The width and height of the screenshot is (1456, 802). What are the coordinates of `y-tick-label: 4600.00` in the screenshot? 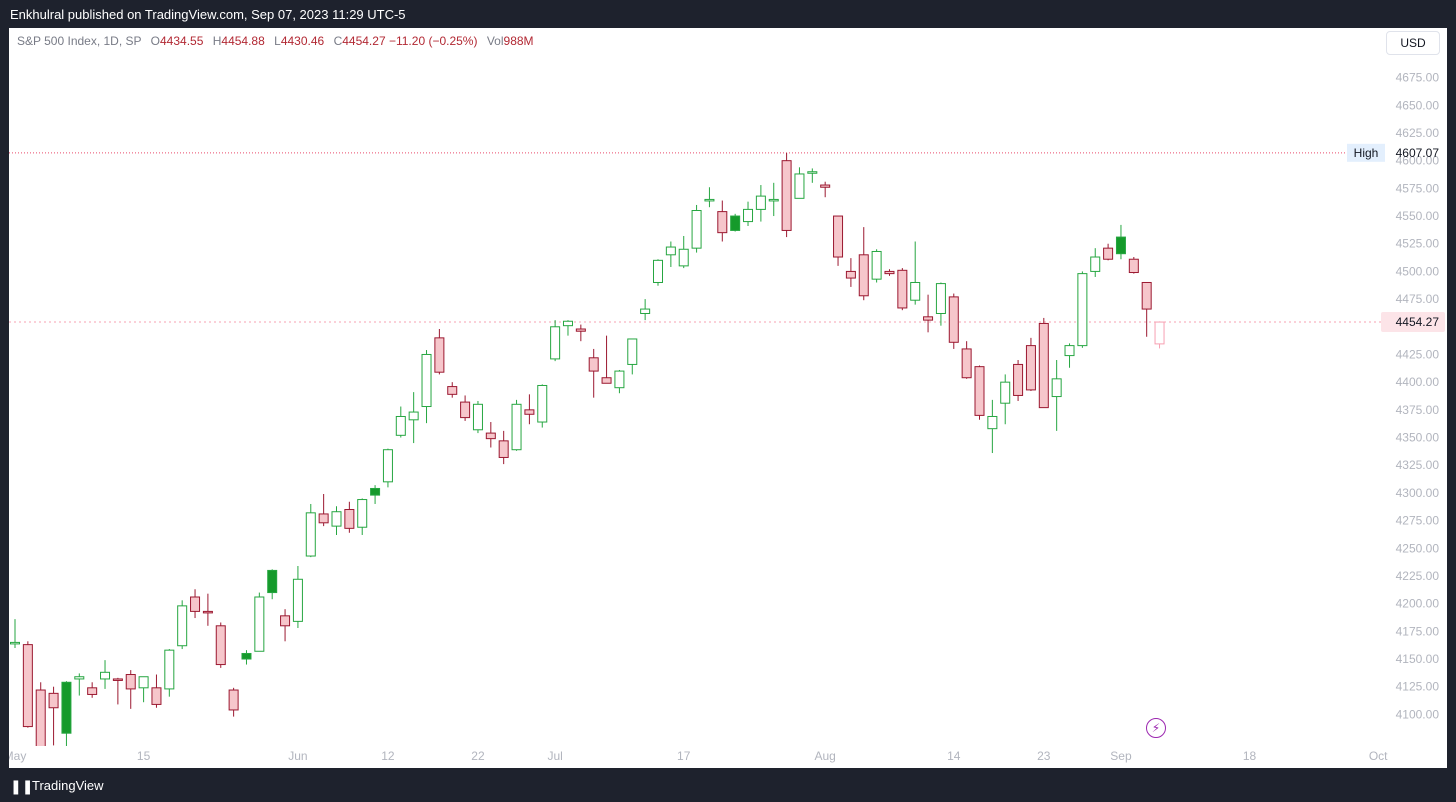 It's located at (1418, 161).